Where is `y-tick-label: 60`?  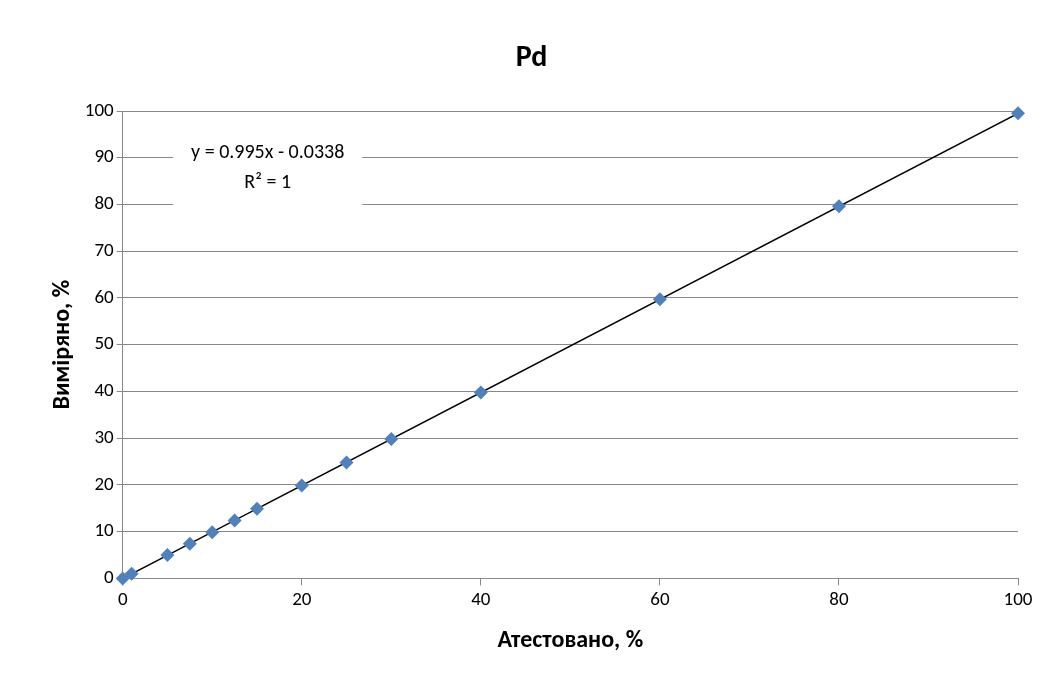
y-tick-label: 60 is located at coordinates (104, 296).